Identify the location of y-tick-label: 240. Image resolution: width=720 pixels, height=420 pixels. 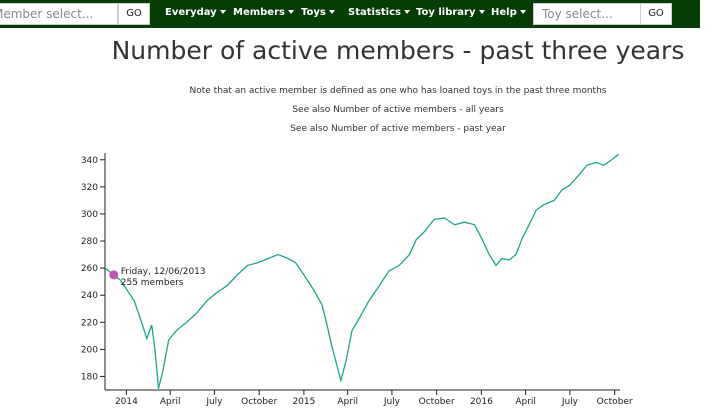
(89, 296).